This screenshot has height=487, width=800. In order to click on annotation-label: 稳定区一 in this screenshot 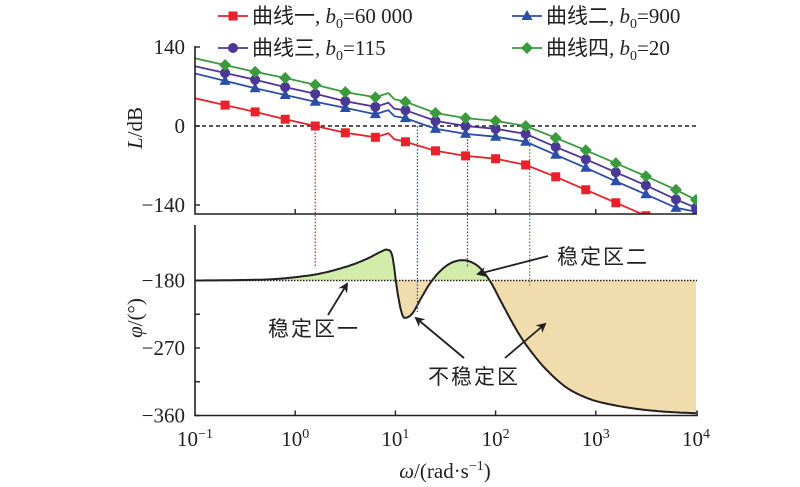, I will do `click(314, 329)`.